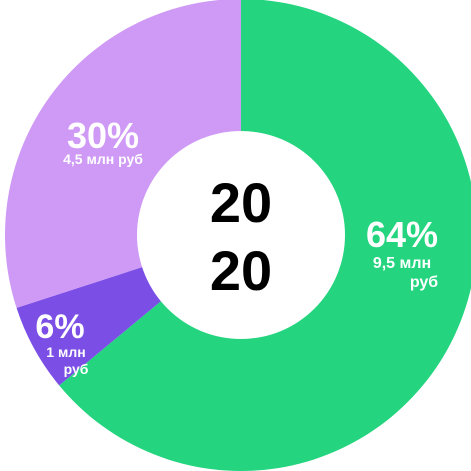 This screenshot has height=471, width=471. Describe the element at coordinates (103, 135) in the screenshot. I see `slice-percent-label: 30%` at that location.